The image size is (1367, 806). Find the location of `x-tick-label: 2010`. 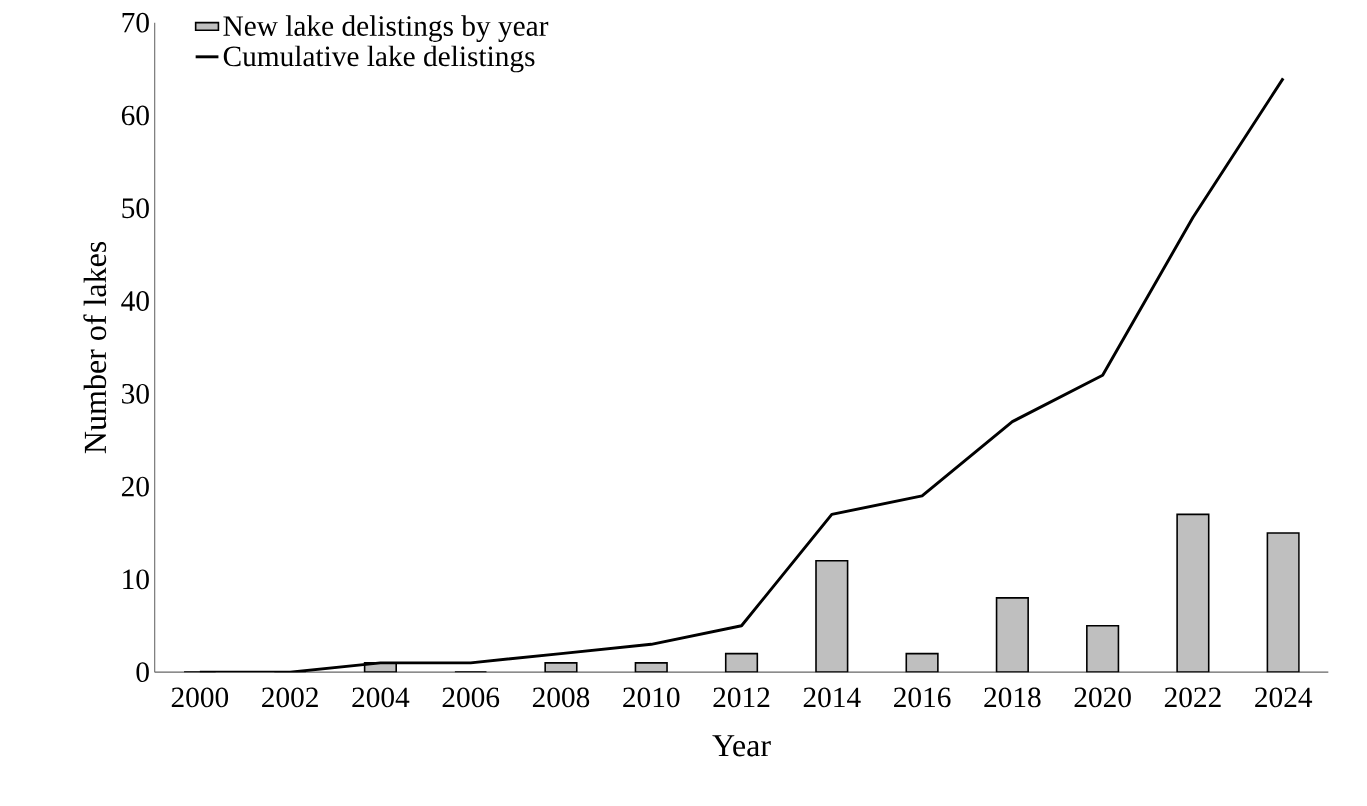

x-tick-label: 2010 is located at coordinates (651, 697).